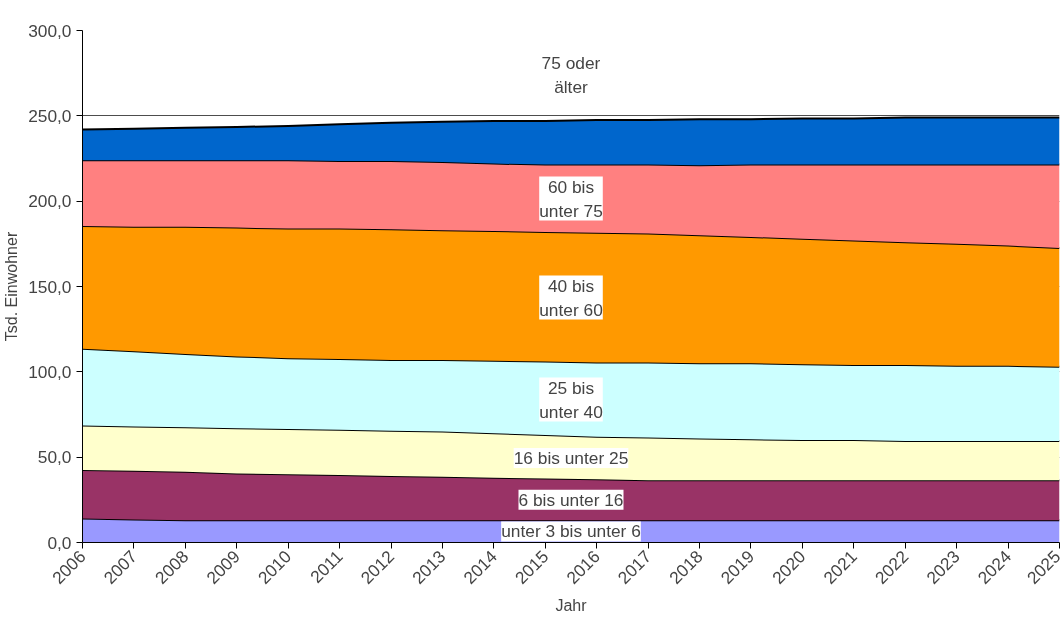  What do you see at coordinates (54, 457) in the screenshot?
I see `y-tick-label: 50,0` at bounding box center [54, 457].